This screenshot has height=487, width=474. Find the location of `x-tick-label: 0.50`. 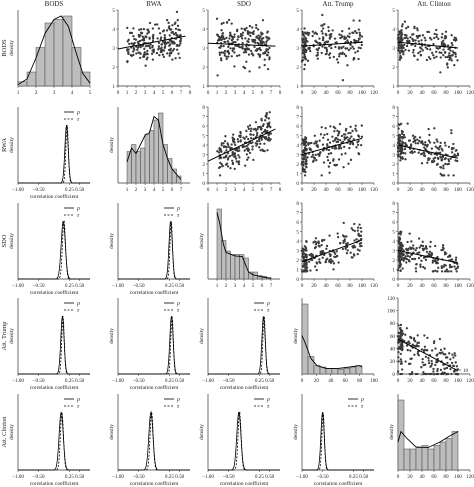

x-tick-label: 0.50 is located at coordinates (179, 286).